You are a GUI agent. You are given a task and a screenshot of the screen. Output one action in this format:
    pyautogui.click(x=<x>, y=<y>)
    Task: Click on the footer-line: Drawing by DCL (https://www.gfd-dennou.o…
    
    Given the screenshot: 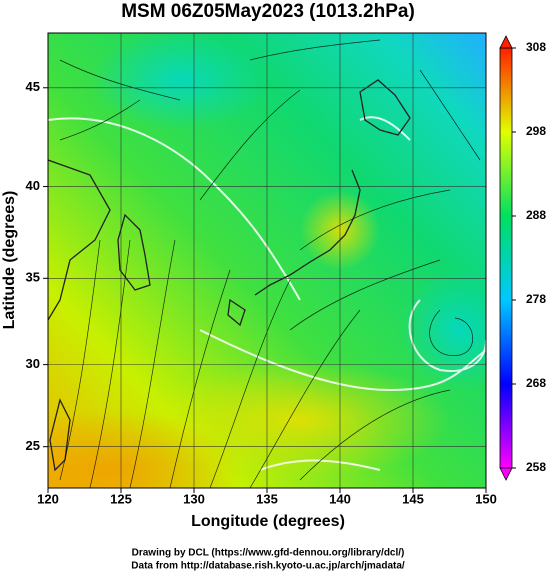 What is the action you would take?
    pyautogui.click(x=268, y=553)
    